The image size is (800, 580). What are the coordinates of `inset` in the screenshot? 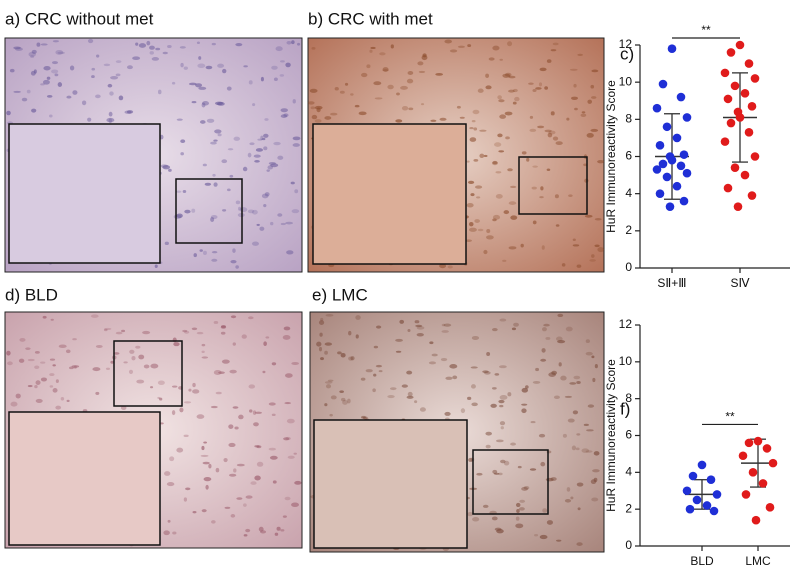 It's located at (390, 484).